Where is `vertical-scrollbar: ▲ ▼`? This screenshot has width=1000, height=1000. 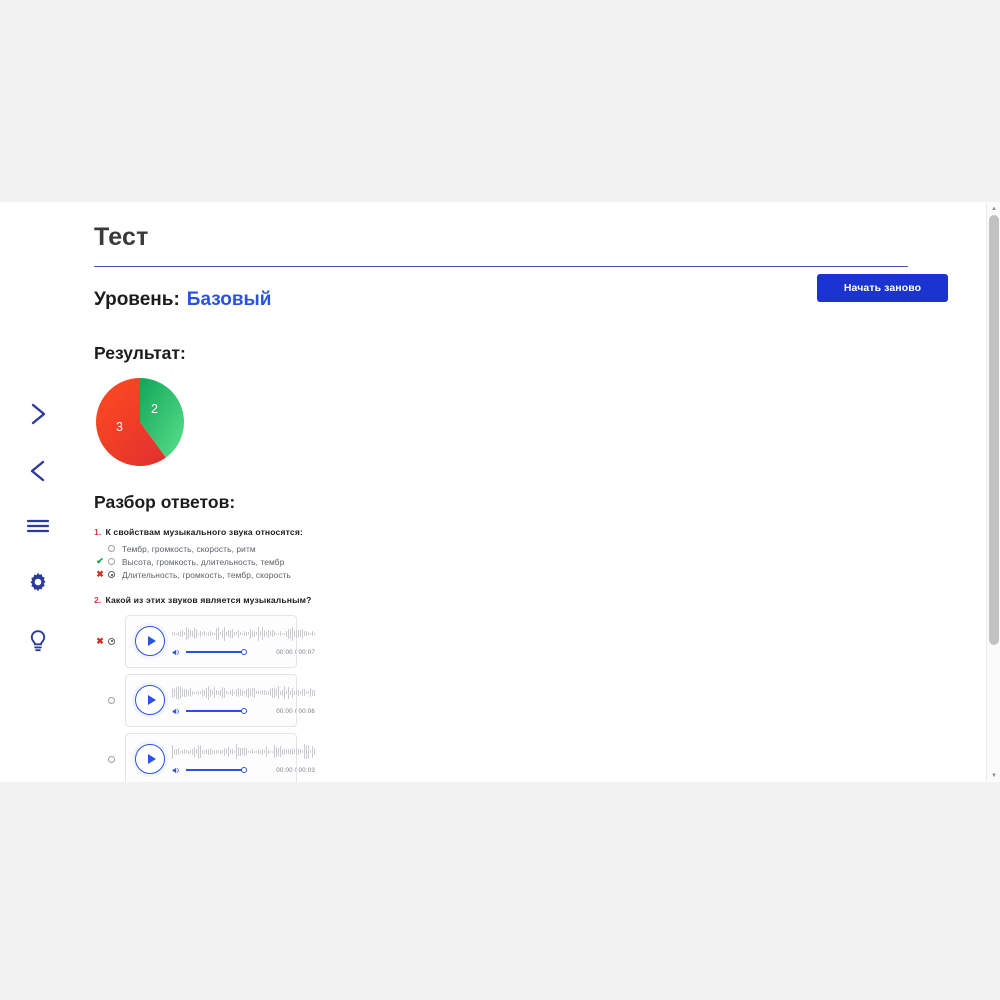 vertical-scrollbar: ▲ ▼ is located at coordinates (993, 492).